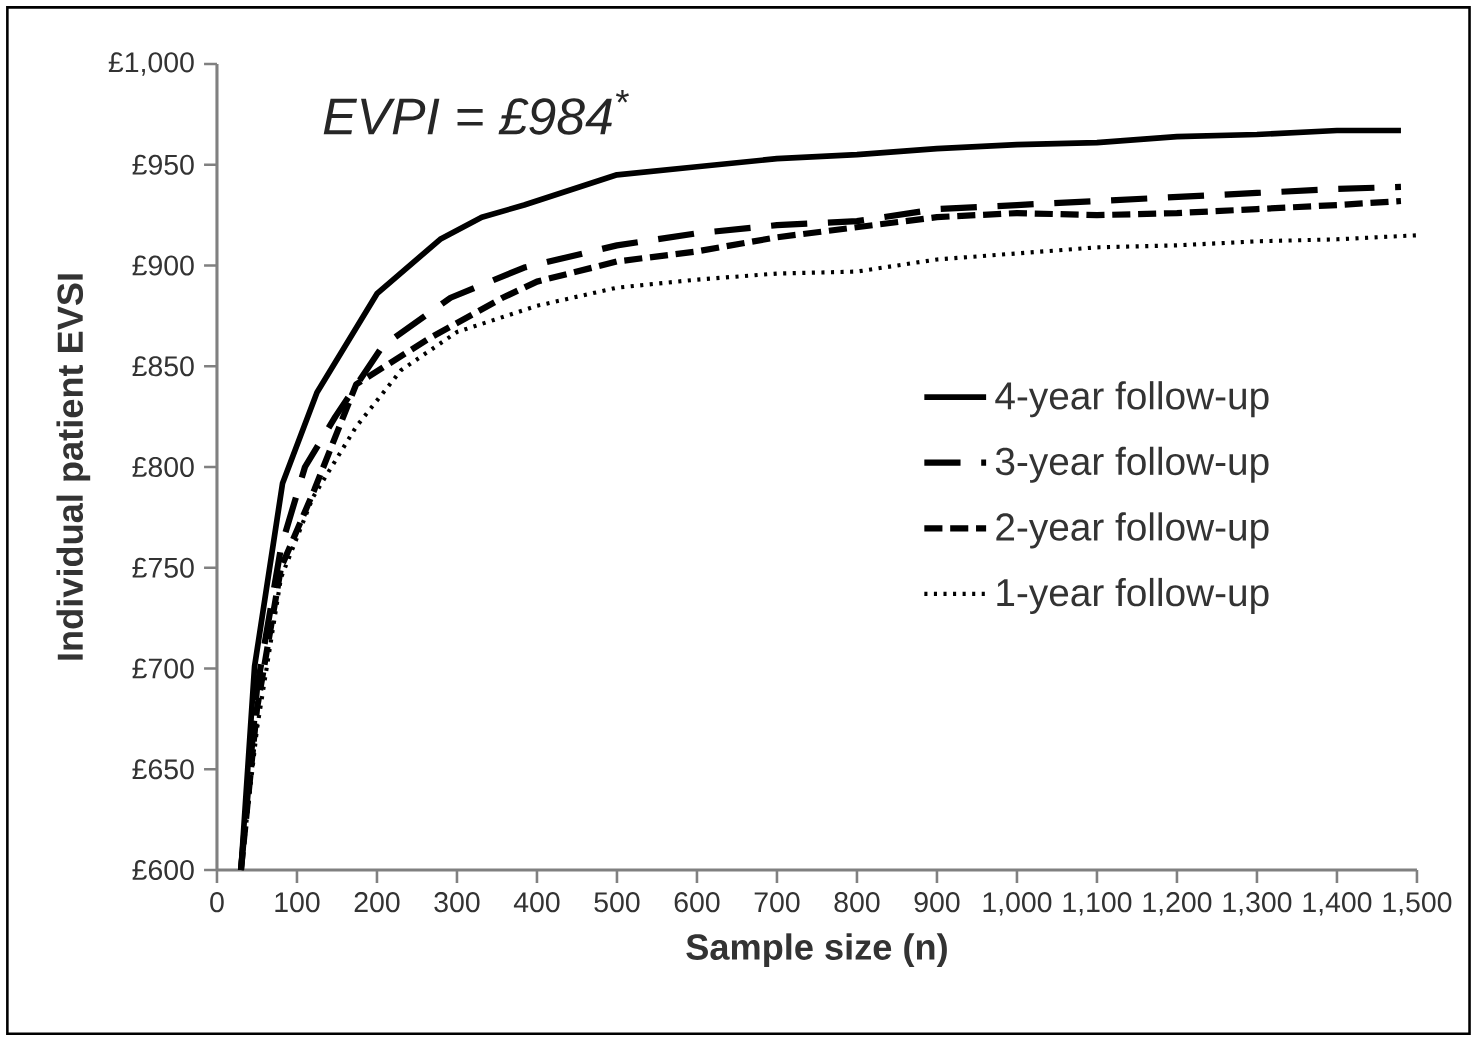 This screenshot has width=1471, height=1041. What do you see at coordinates (163, 567) in the screenshot?
I see `y-tick-label: £750` at bounding box center [163, 567].